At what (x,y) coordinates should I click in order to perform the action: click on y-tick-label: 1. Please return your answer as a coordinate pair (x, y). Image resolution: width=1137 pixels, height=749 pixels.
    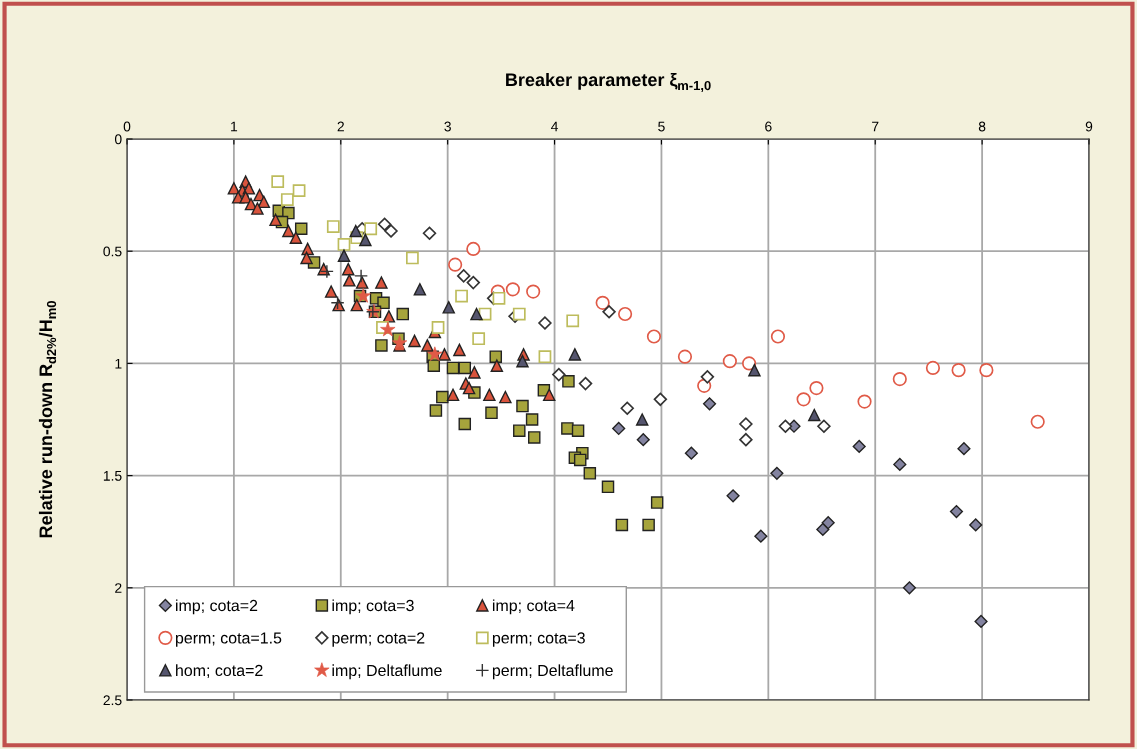
    Looking at the image, I should click on (118, 363).